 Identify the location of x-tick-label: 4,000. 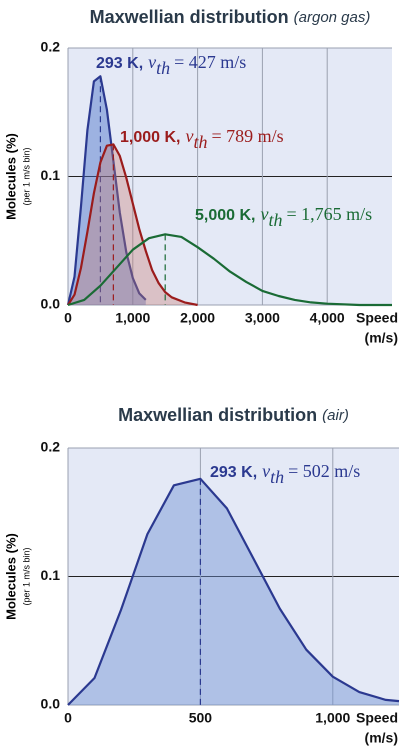
(327, 318).